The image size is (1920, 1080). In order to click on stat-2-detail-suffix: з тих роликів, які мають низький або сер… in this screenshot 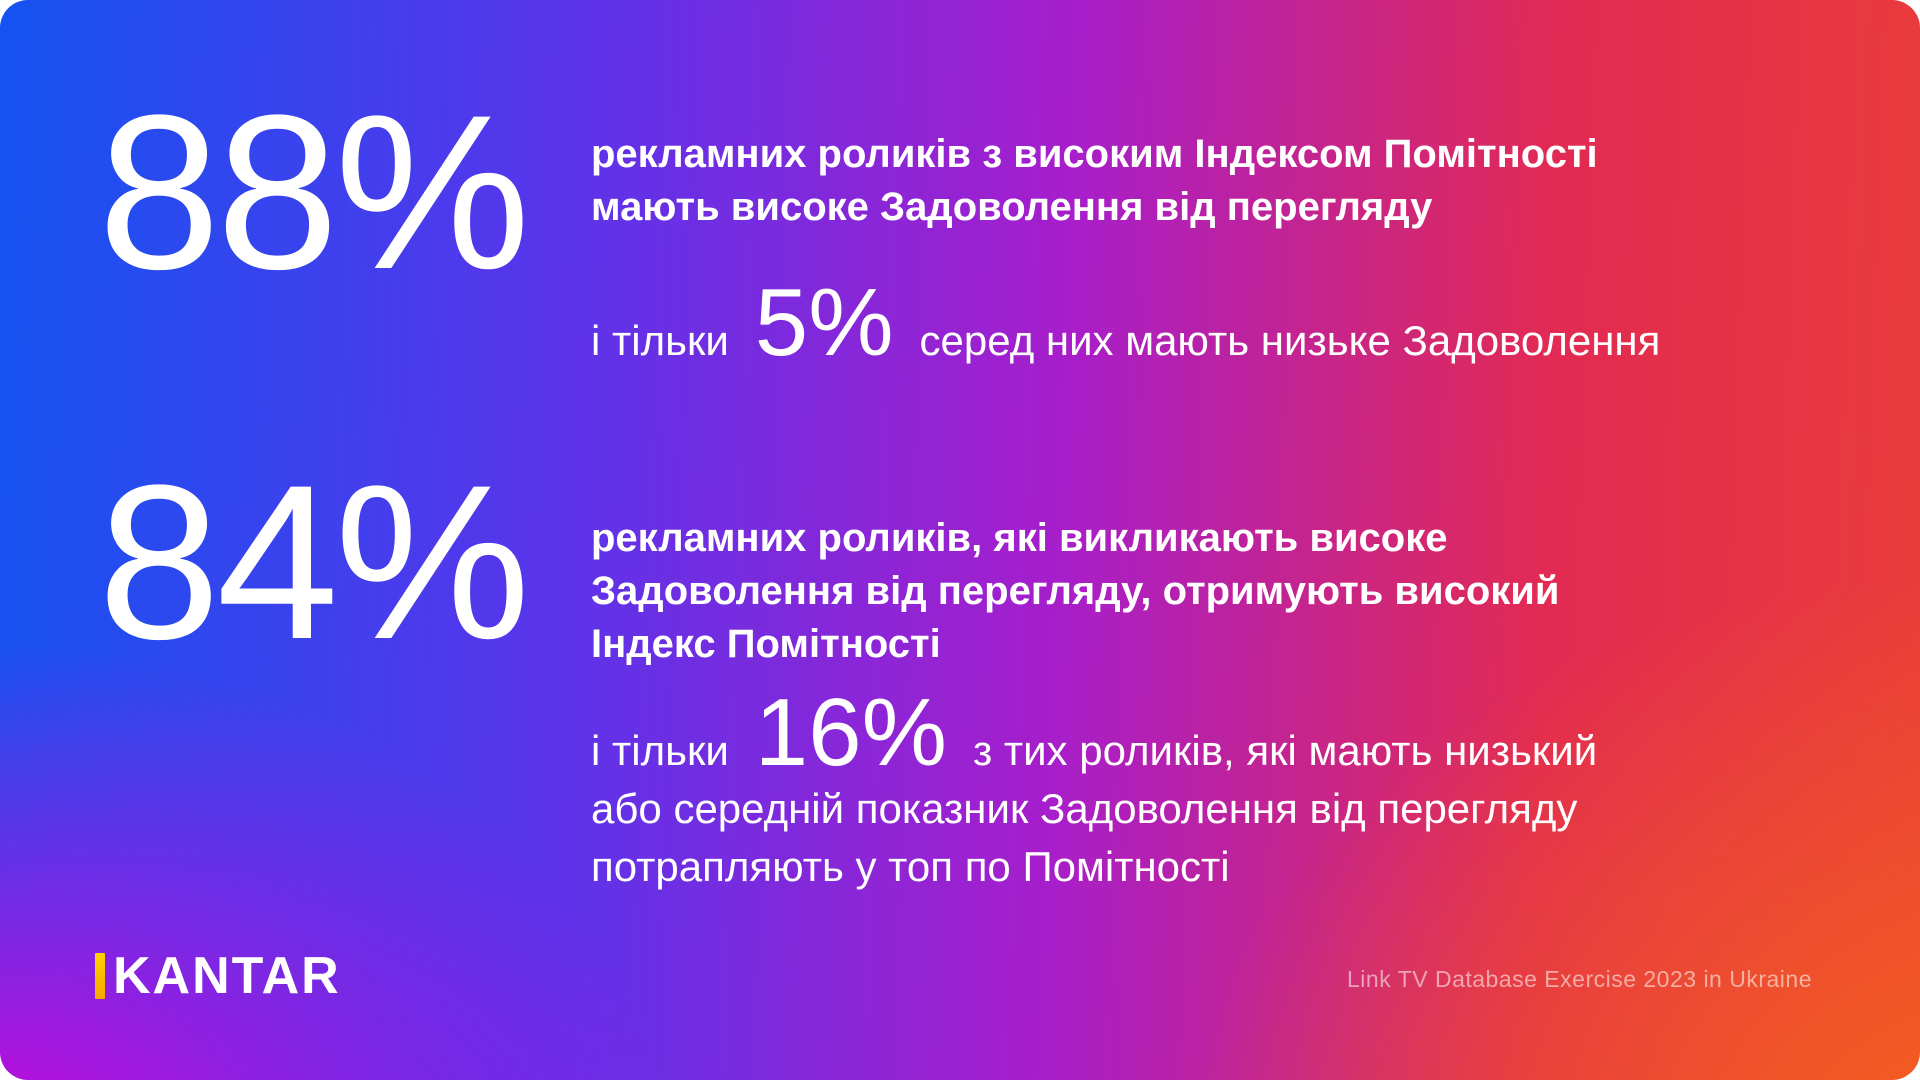, I will do `click(1094, 808)`.